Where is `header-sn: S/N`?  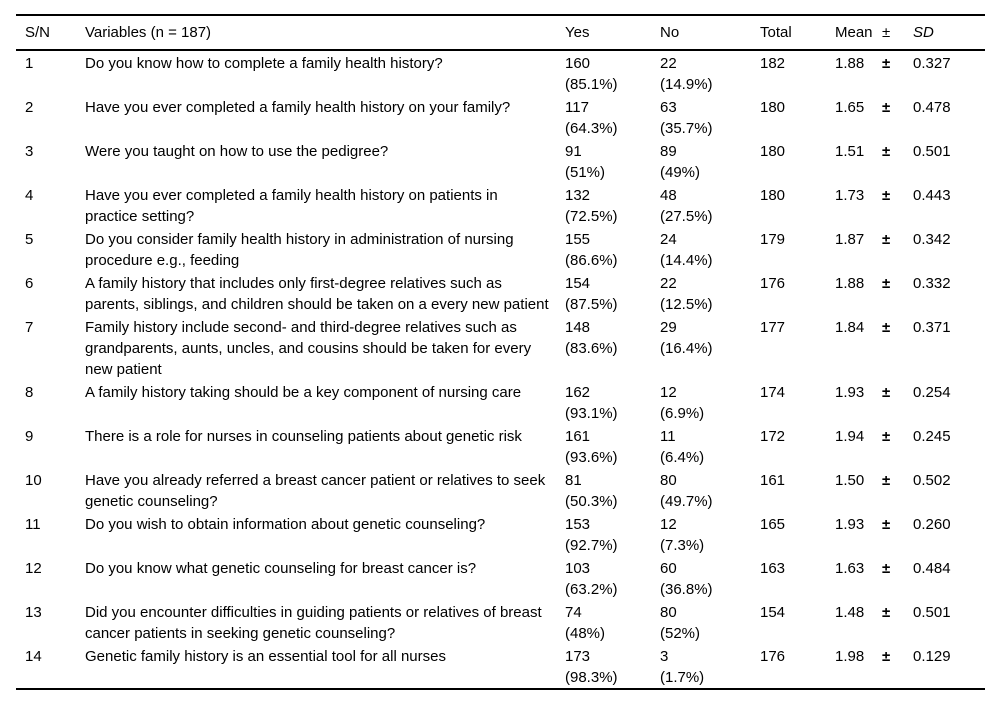 header-sn: S/N is located at coordinates (38, 32).